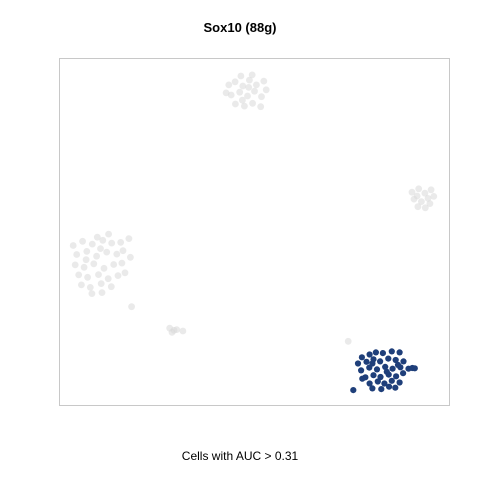 The height and width of the screenshot is (480, 480). Describe the element at coordinates (240, 27) in the screenshot. I see `chart-title: Sox10 (88g)` at that location.